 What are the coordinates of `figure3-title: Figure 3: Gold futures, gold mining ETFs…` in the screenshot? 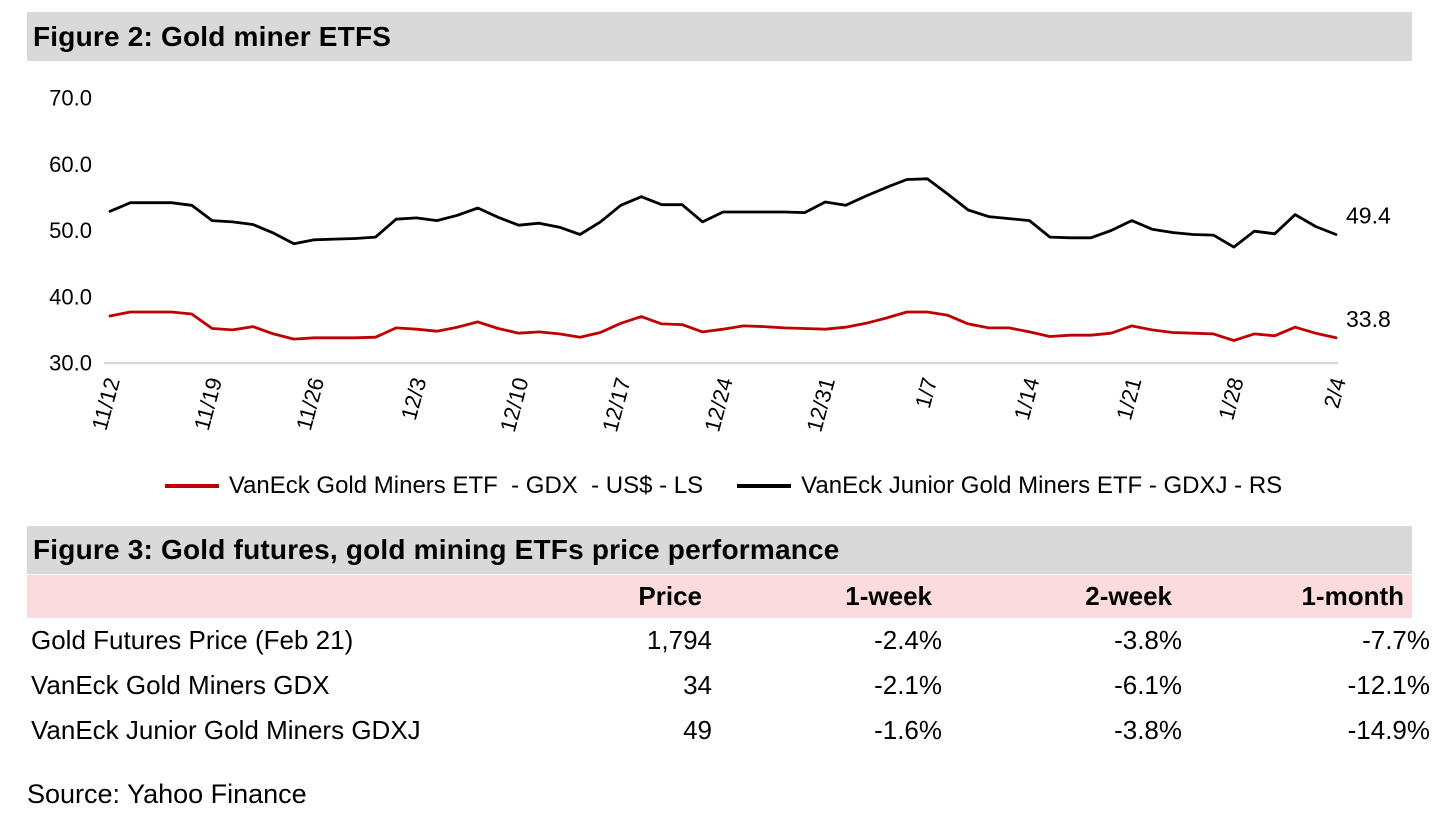 It's located at (436, 549).